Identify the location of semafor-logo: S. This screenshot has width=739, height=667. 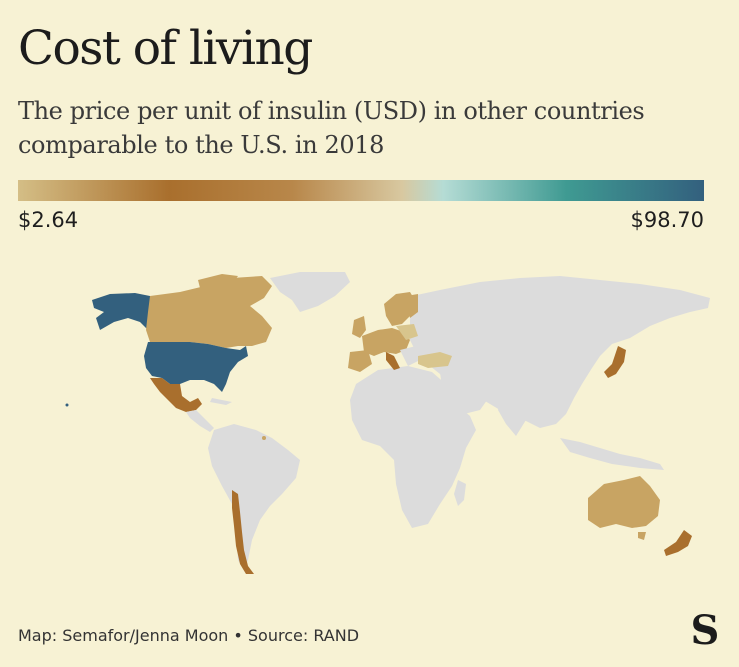
(705, 630).